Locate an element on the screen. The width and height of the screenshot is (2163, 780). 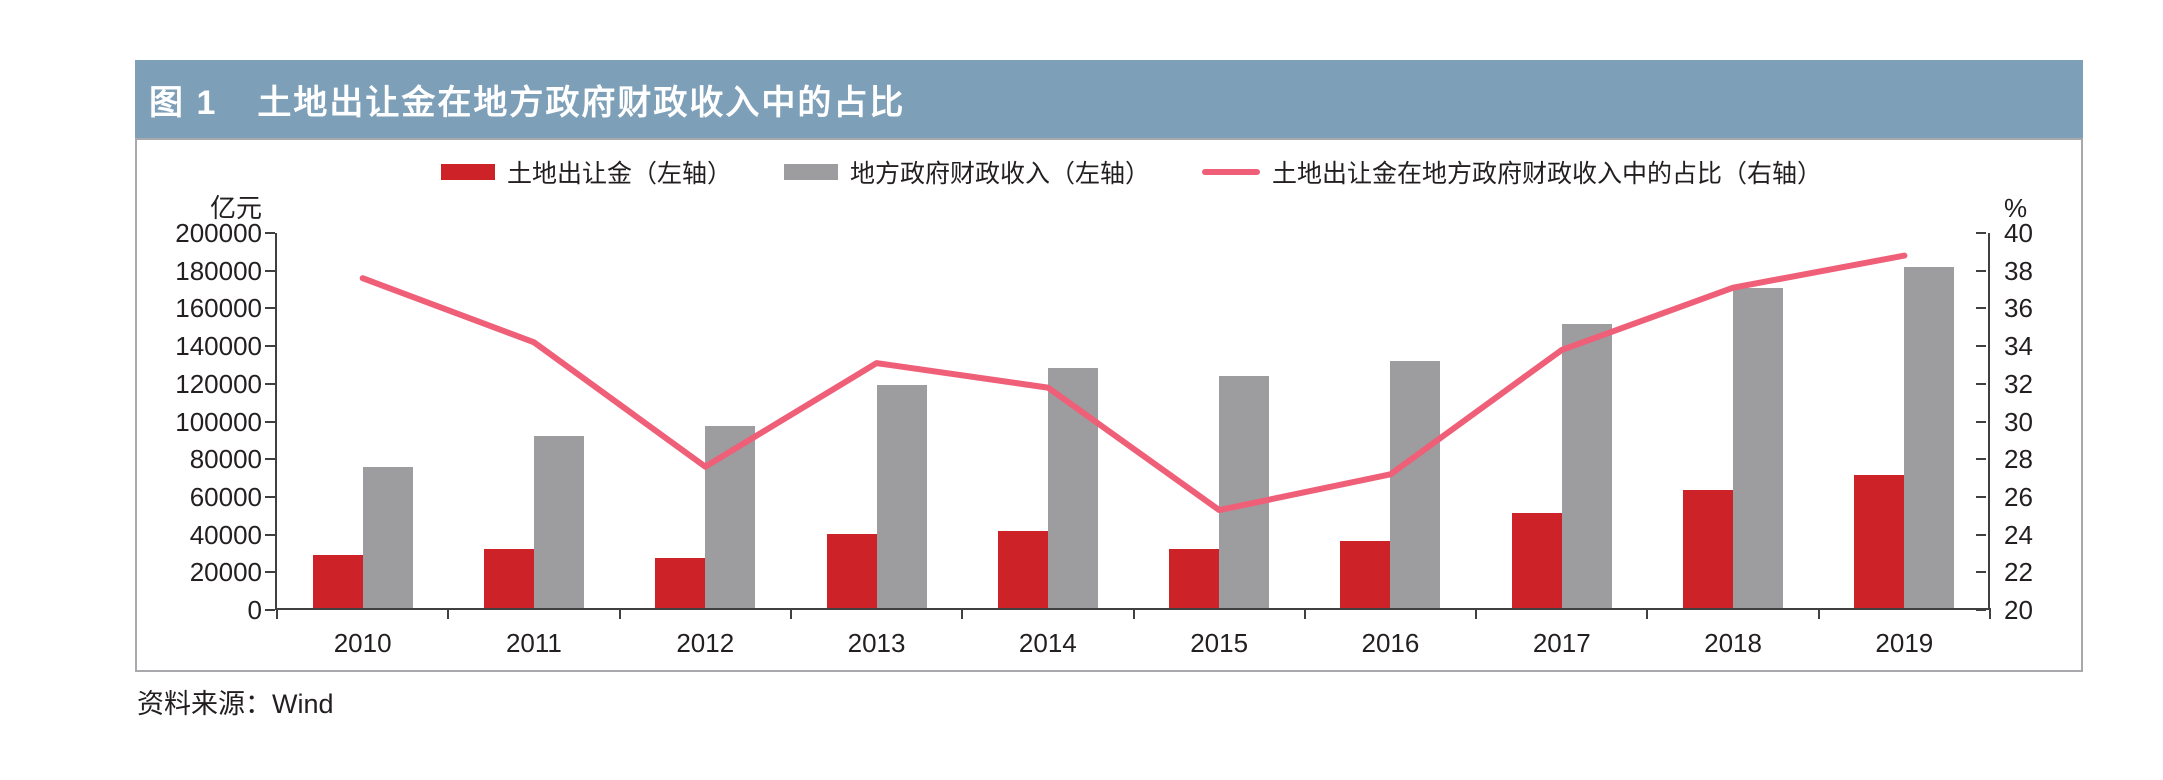
right-axis-tick-label: 20 is located at coordinates (2018, 610).